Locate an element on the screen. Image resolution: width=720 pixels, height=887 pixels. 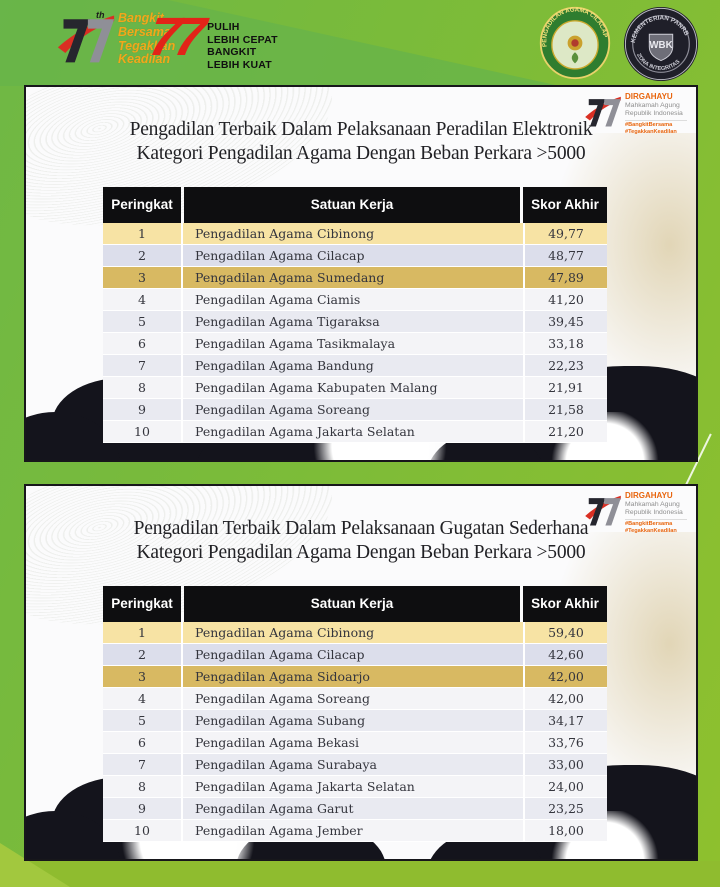
skor-akhir-cell: 24,00 is located at coordinates (565, 786).